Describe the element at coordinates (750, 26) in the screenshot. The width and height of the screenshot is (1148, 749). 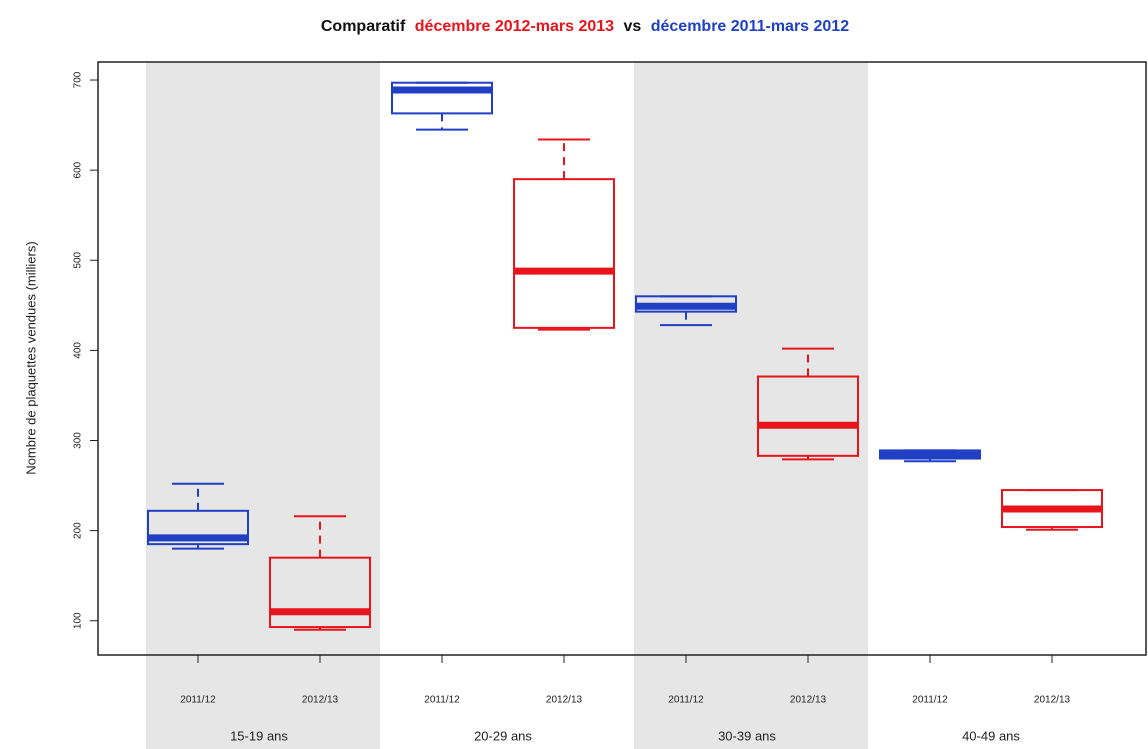
I see `title-part: décembre 2011-mars 2012` at that location.